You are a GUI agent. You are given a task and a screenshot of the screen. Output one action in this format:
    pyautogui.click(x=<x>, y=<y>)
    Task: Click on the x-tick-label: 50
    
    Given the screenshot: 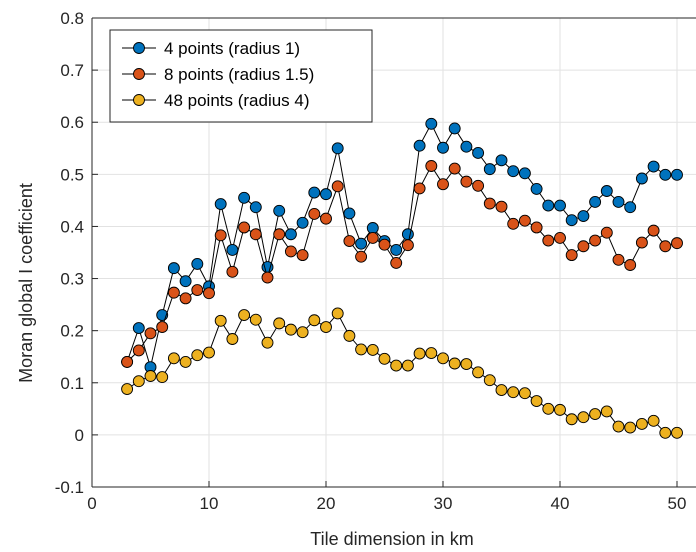 What is the action you would take?
    pyautogui.click(x=677, y=503)
    